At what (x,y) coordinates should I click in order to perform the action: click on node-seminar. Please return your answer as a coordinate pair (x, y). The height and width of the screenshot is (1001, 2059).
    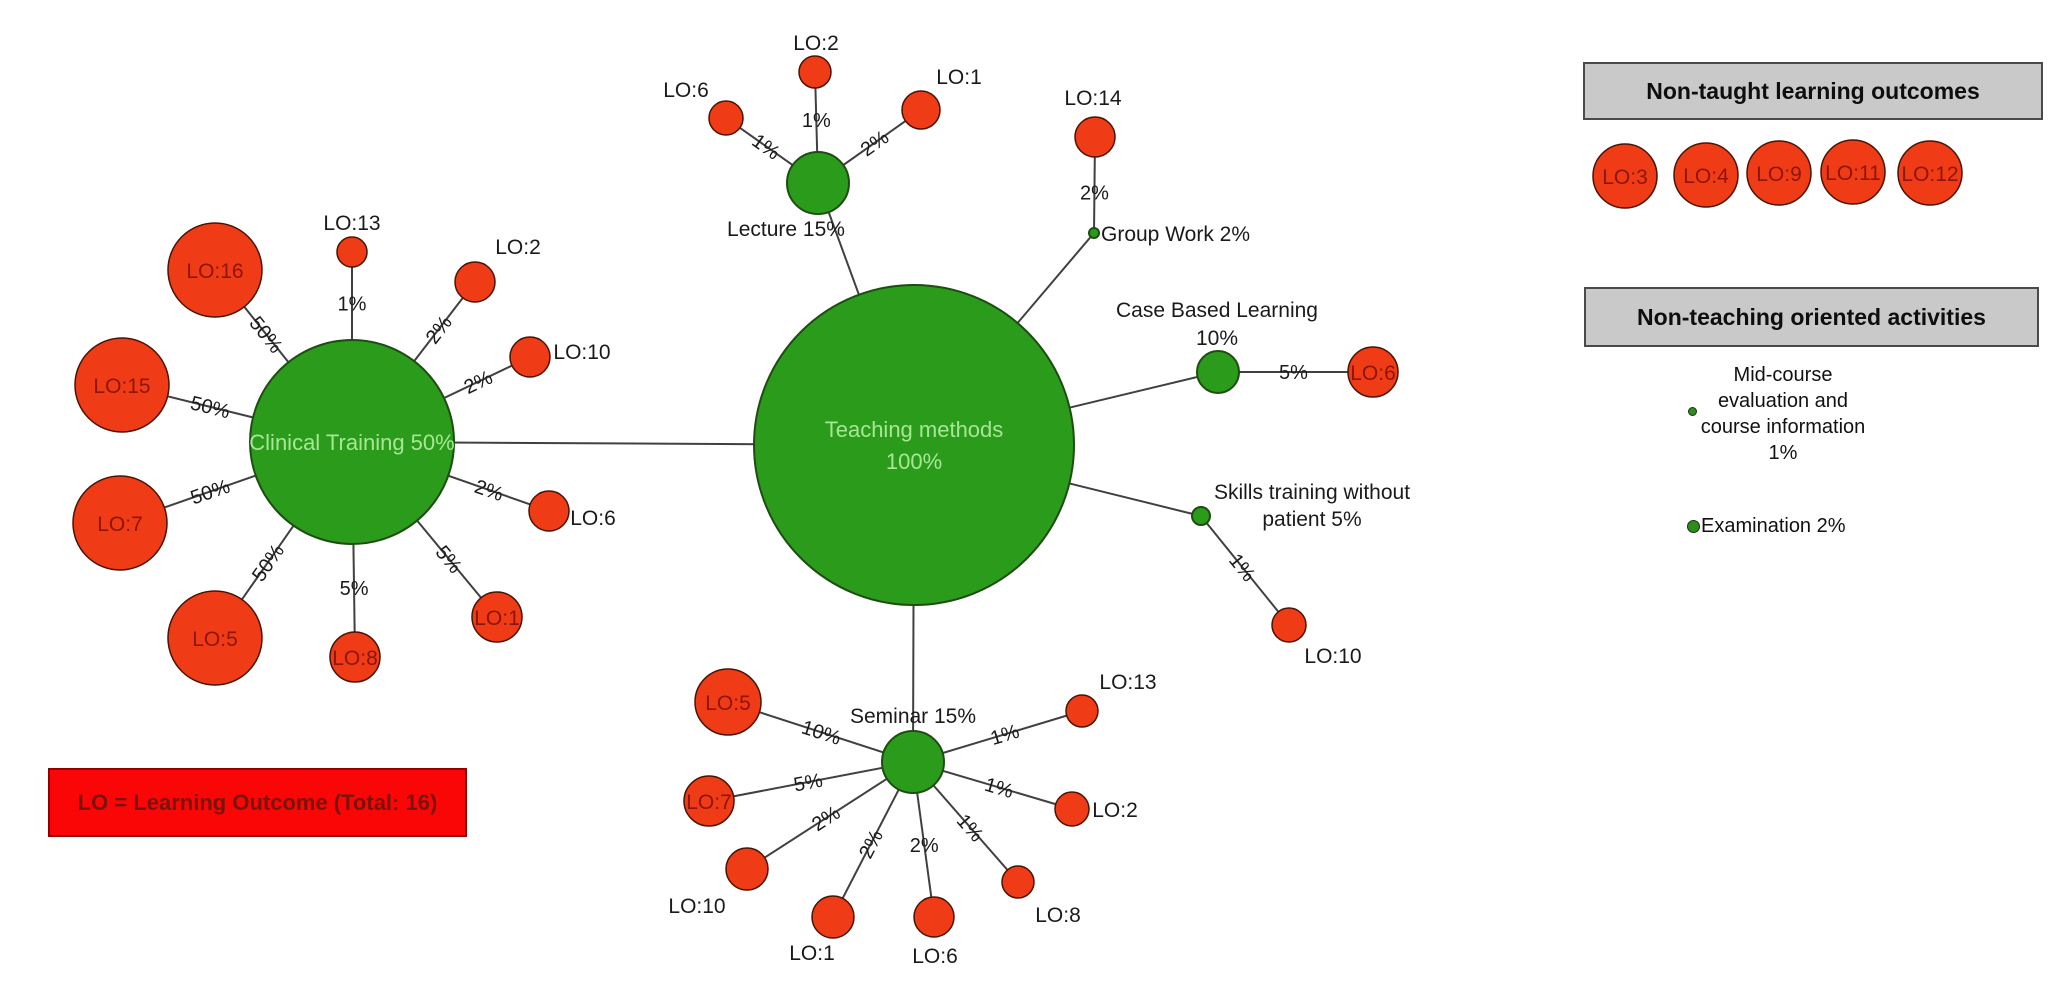
    Looking at the image, I should click on (913, 762).